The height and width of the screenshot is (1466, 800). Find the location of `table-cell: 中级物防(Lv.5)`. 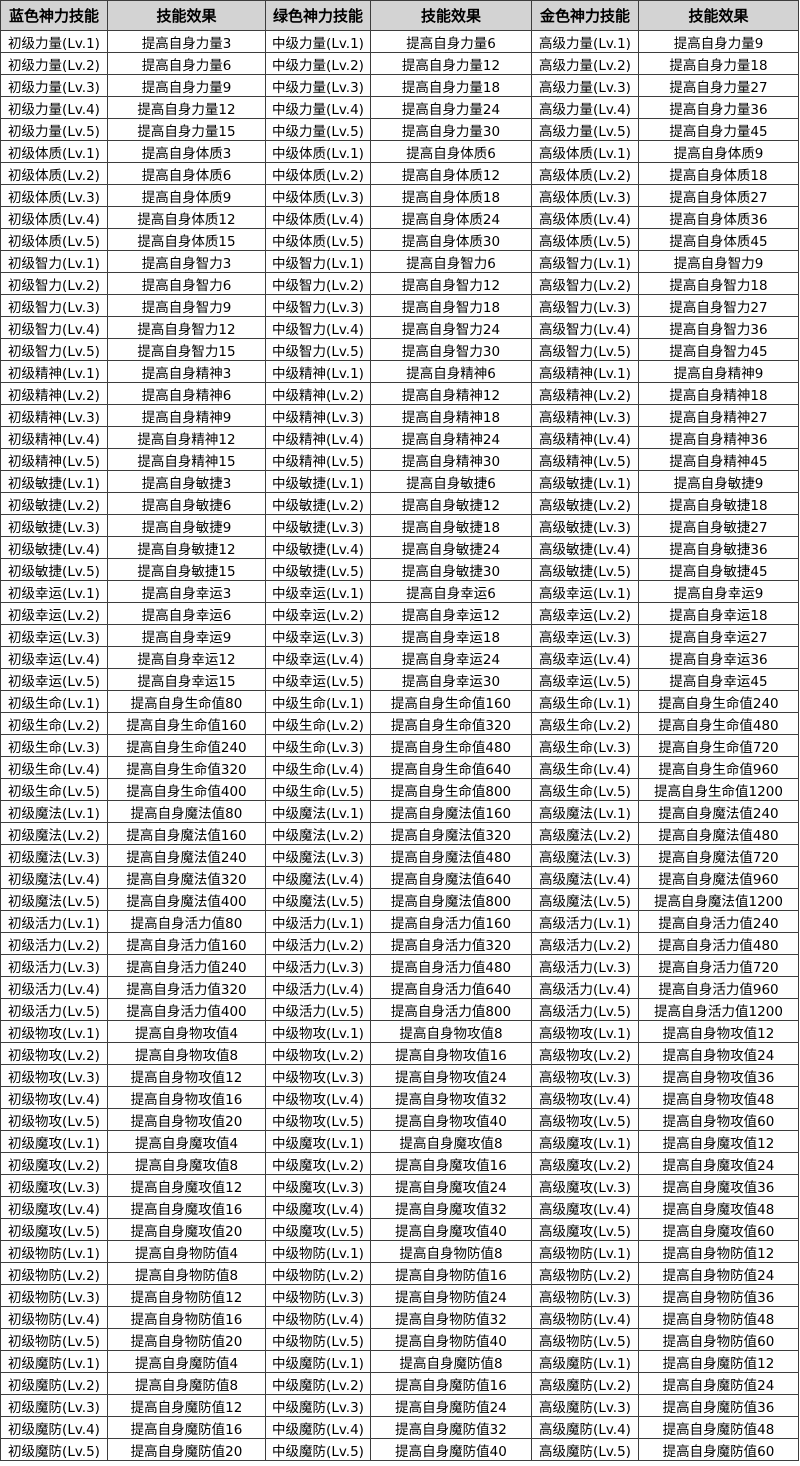

table-cell: 中级物防(Lv.5) is located at coordinates (318, 1339).